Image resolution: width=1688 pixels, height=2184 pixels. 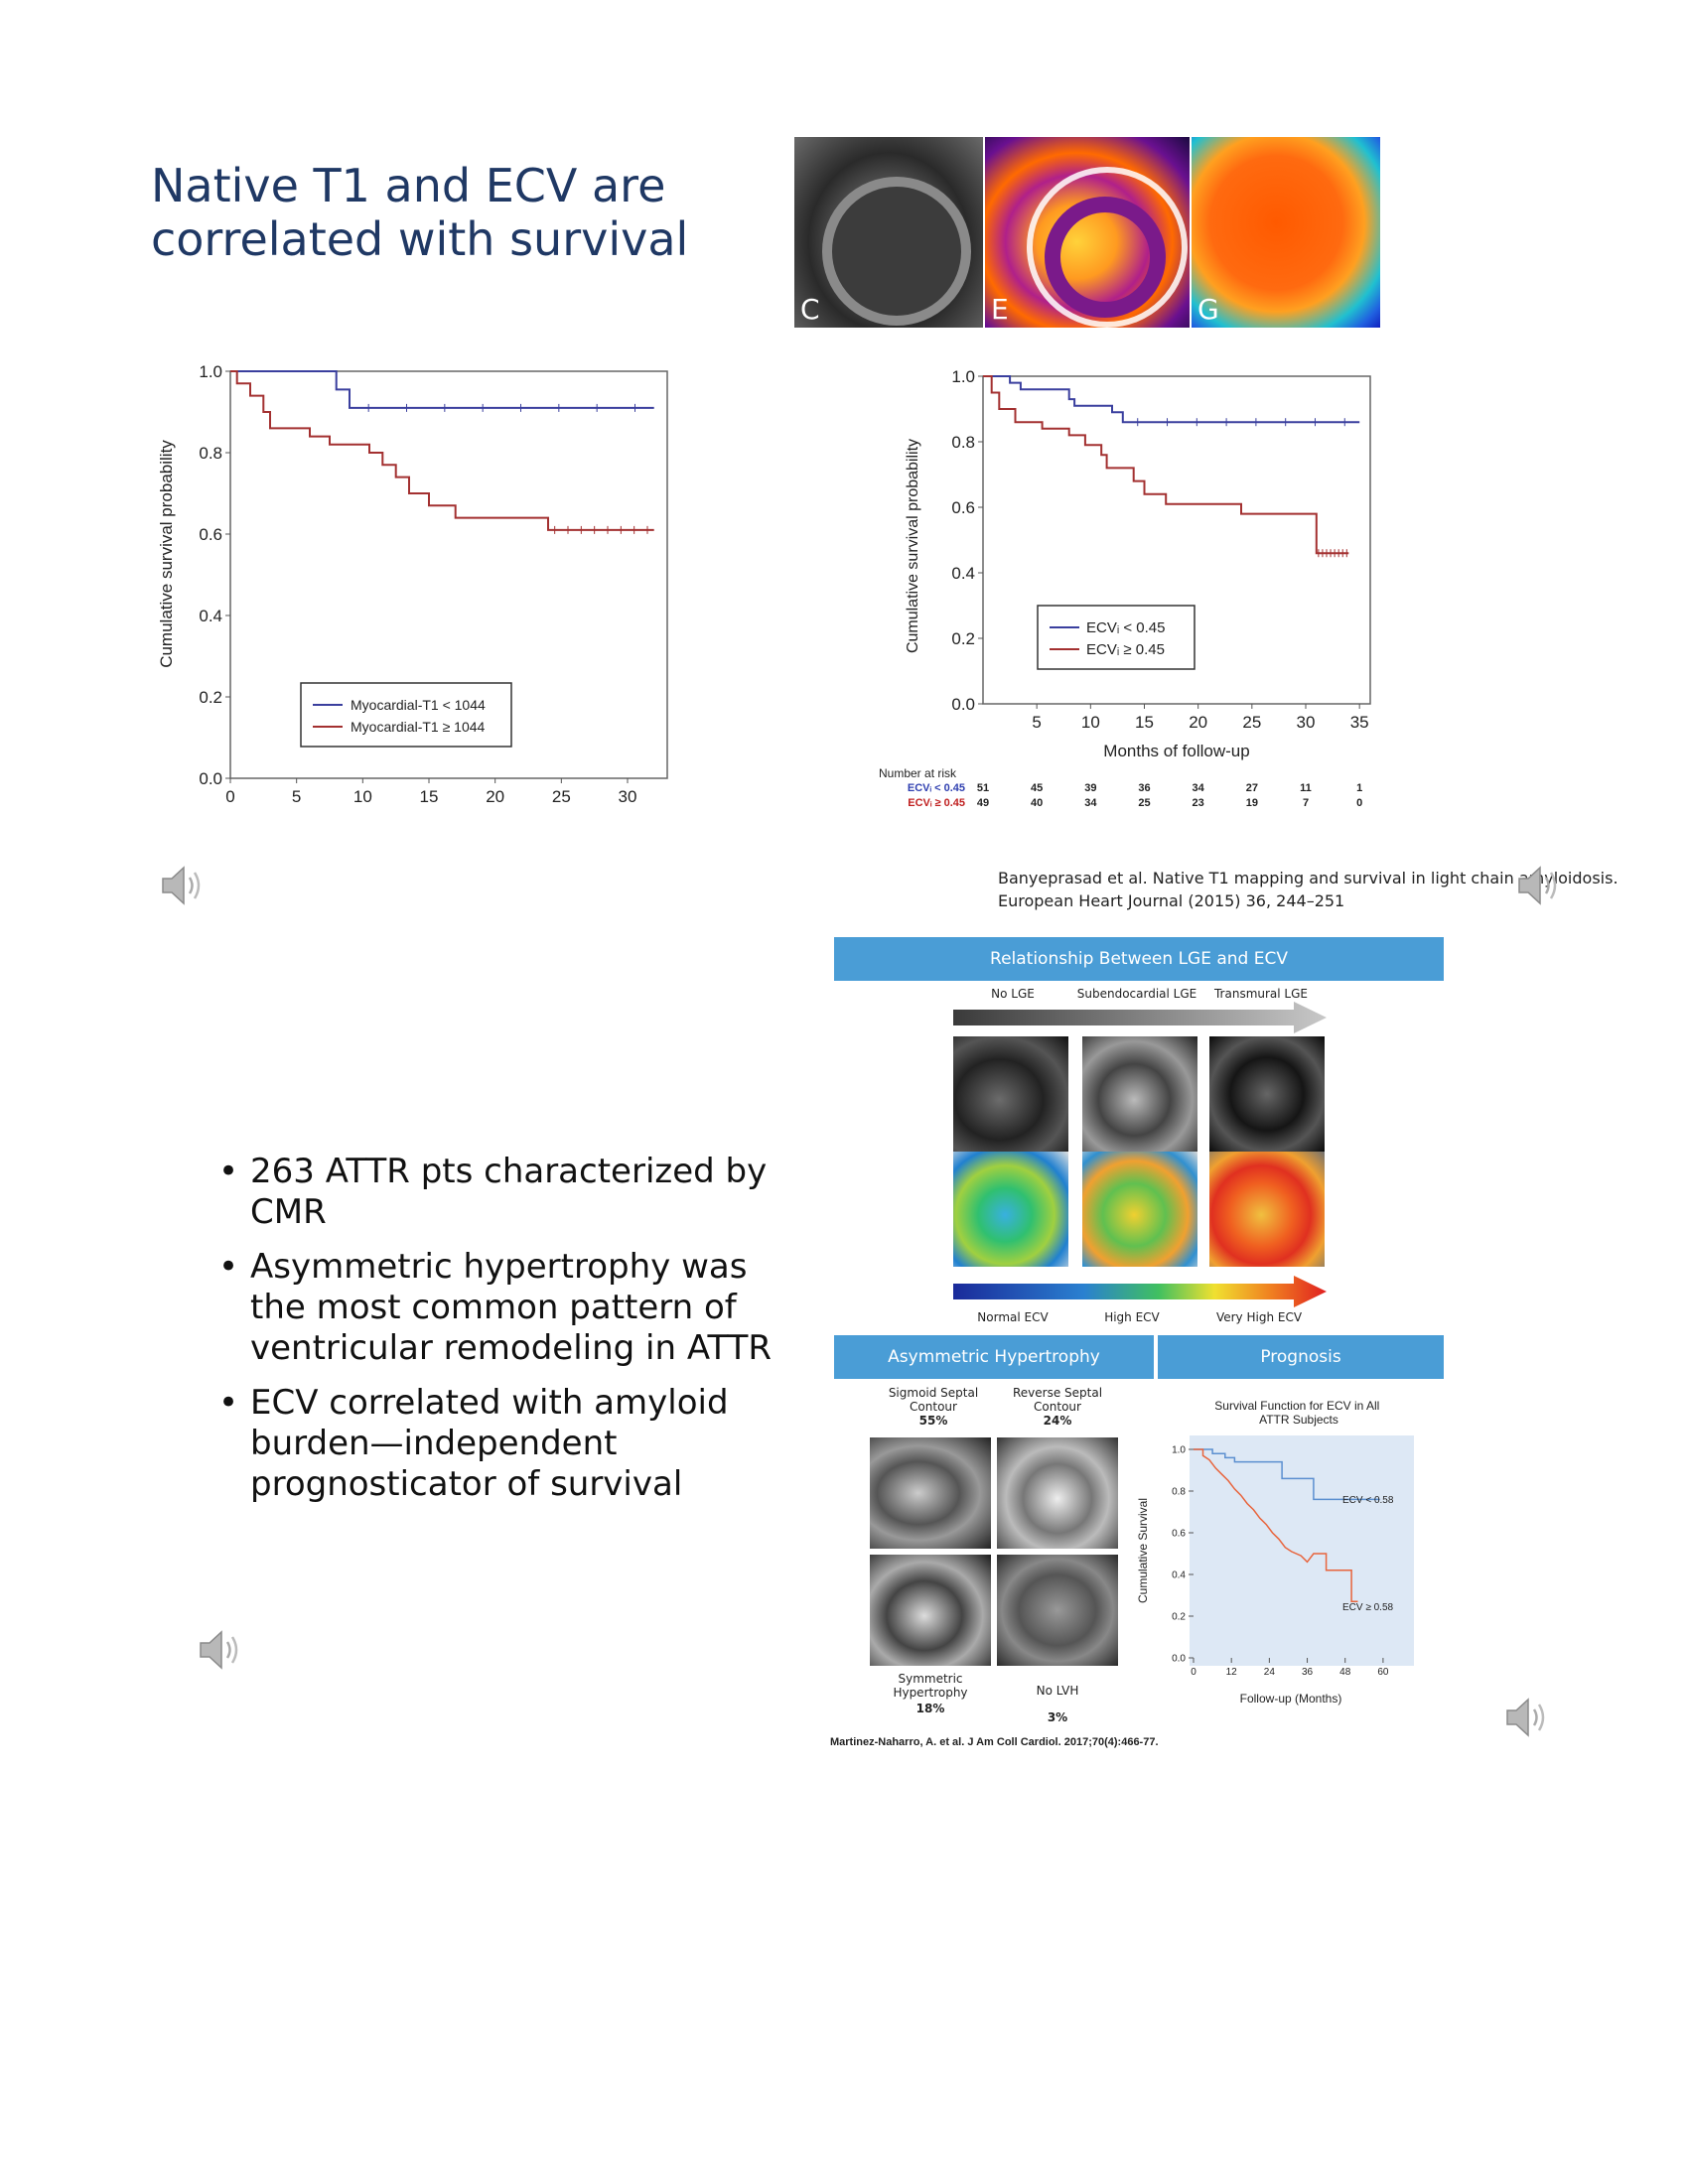 I want to click on chart1-frame, so click(x=448, y=574).